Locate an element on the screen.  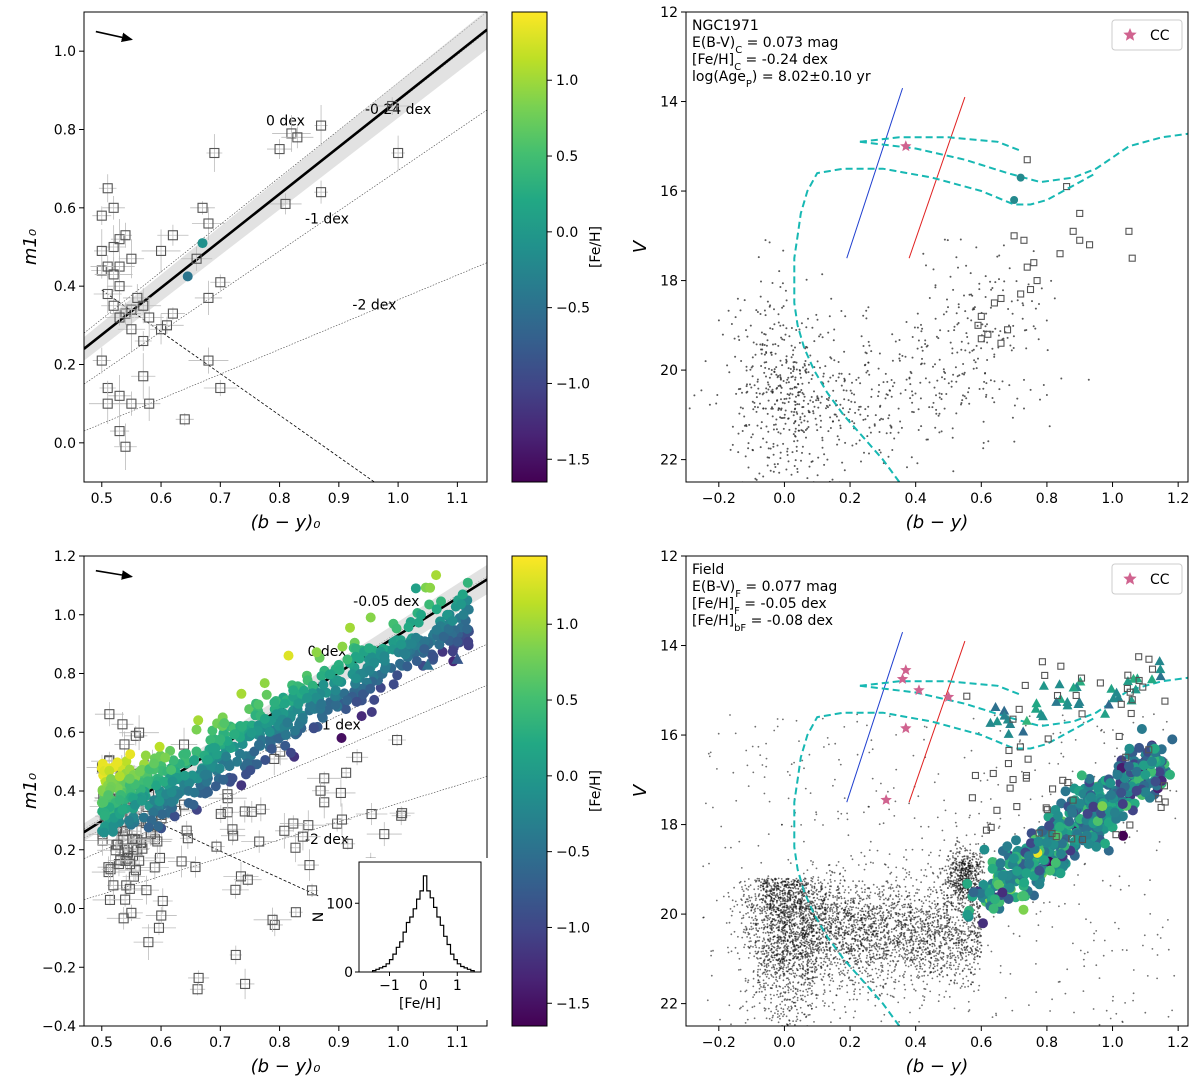
x-tick-label: 1.2 is located at coordinates (1178, 499).